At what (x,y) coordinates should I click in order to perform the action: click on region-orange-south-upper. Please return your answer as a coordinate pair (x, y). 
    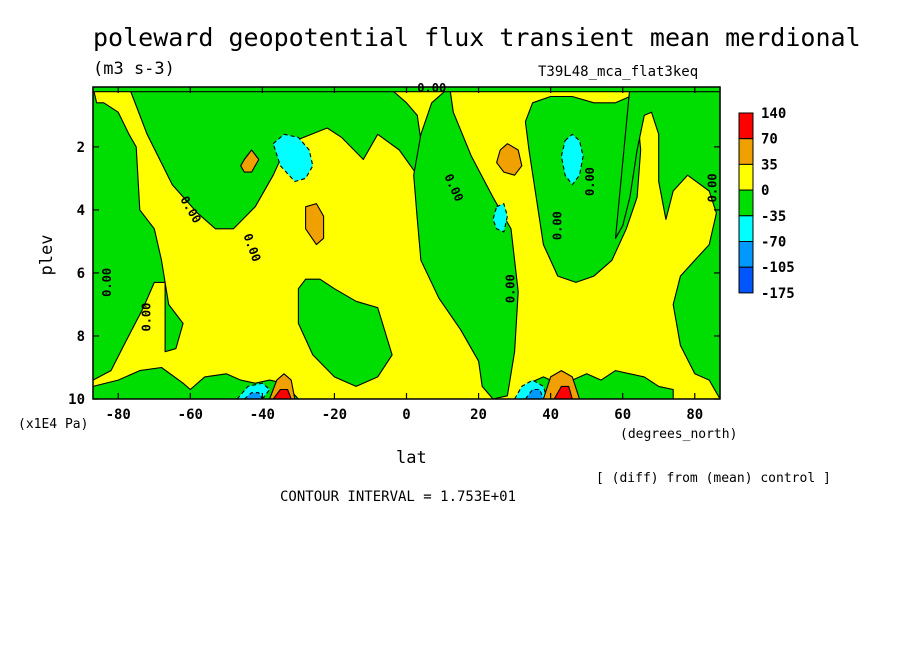
    Looking at the image, I should click on (250, 161).